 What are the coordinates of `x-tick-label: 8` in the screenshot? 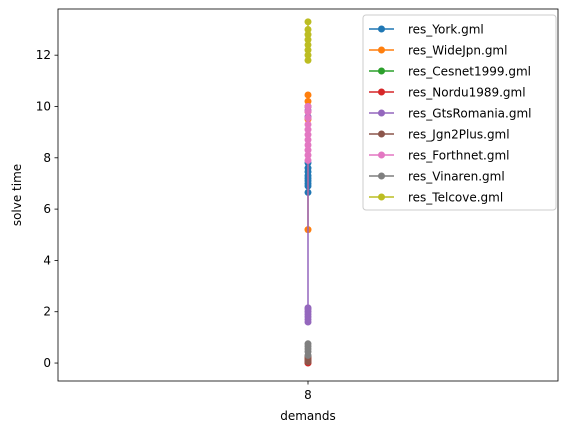 It's located at (308, 395).